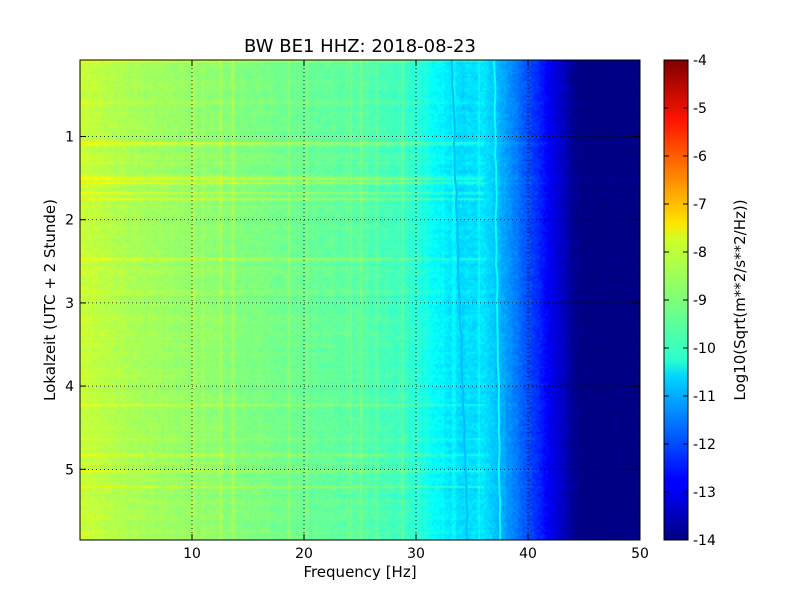 This screenshot has width=800, height=600. I want to click on y-tick-label: 4, so click(69, 387).